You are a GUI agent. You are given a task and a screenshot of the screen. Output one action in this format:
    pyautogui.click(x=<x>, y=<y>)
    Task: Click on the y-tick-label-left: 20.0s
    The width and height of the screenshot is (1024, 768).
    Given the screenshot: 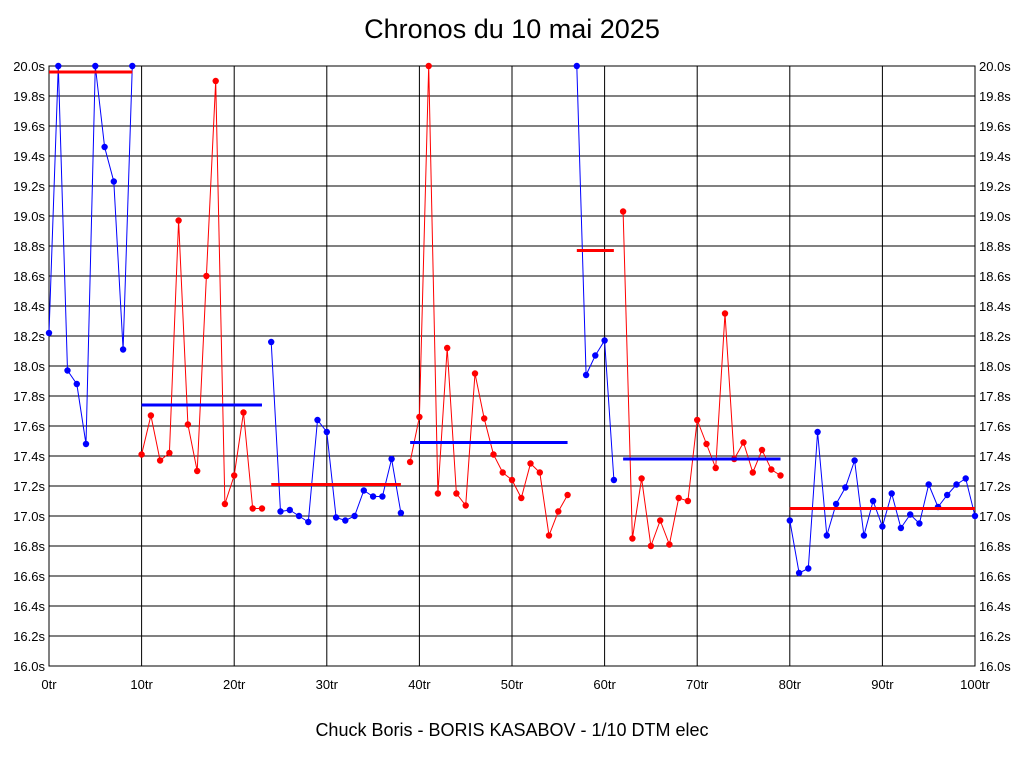 What is the action you would take?
    pyautogui.click(x=29, y=66)
    